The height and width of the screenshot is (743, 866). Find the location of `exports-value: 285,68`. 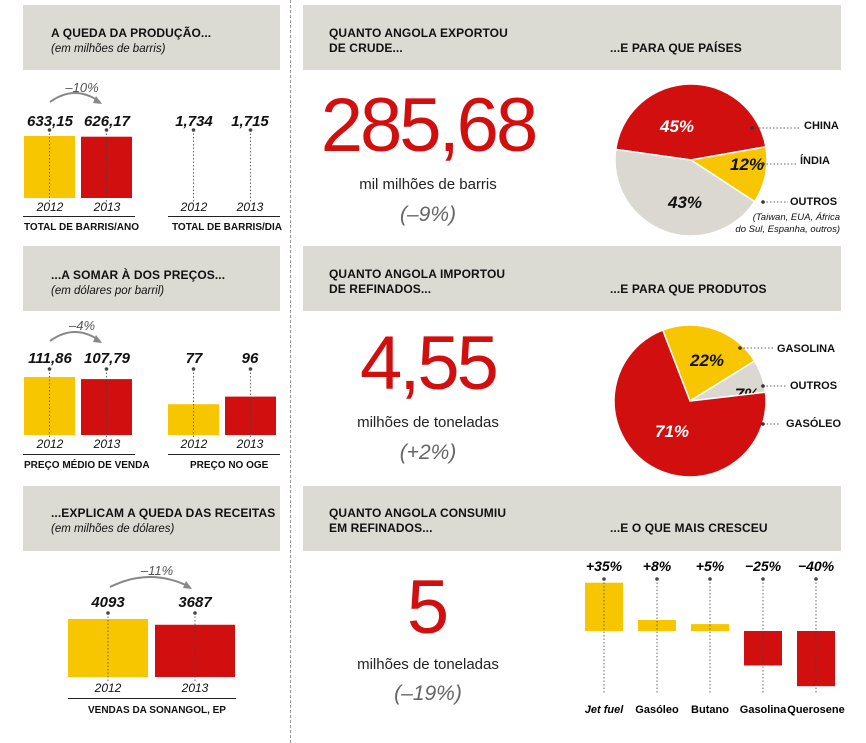

exports-value: 285,68 is located at coordinates (429, 125).